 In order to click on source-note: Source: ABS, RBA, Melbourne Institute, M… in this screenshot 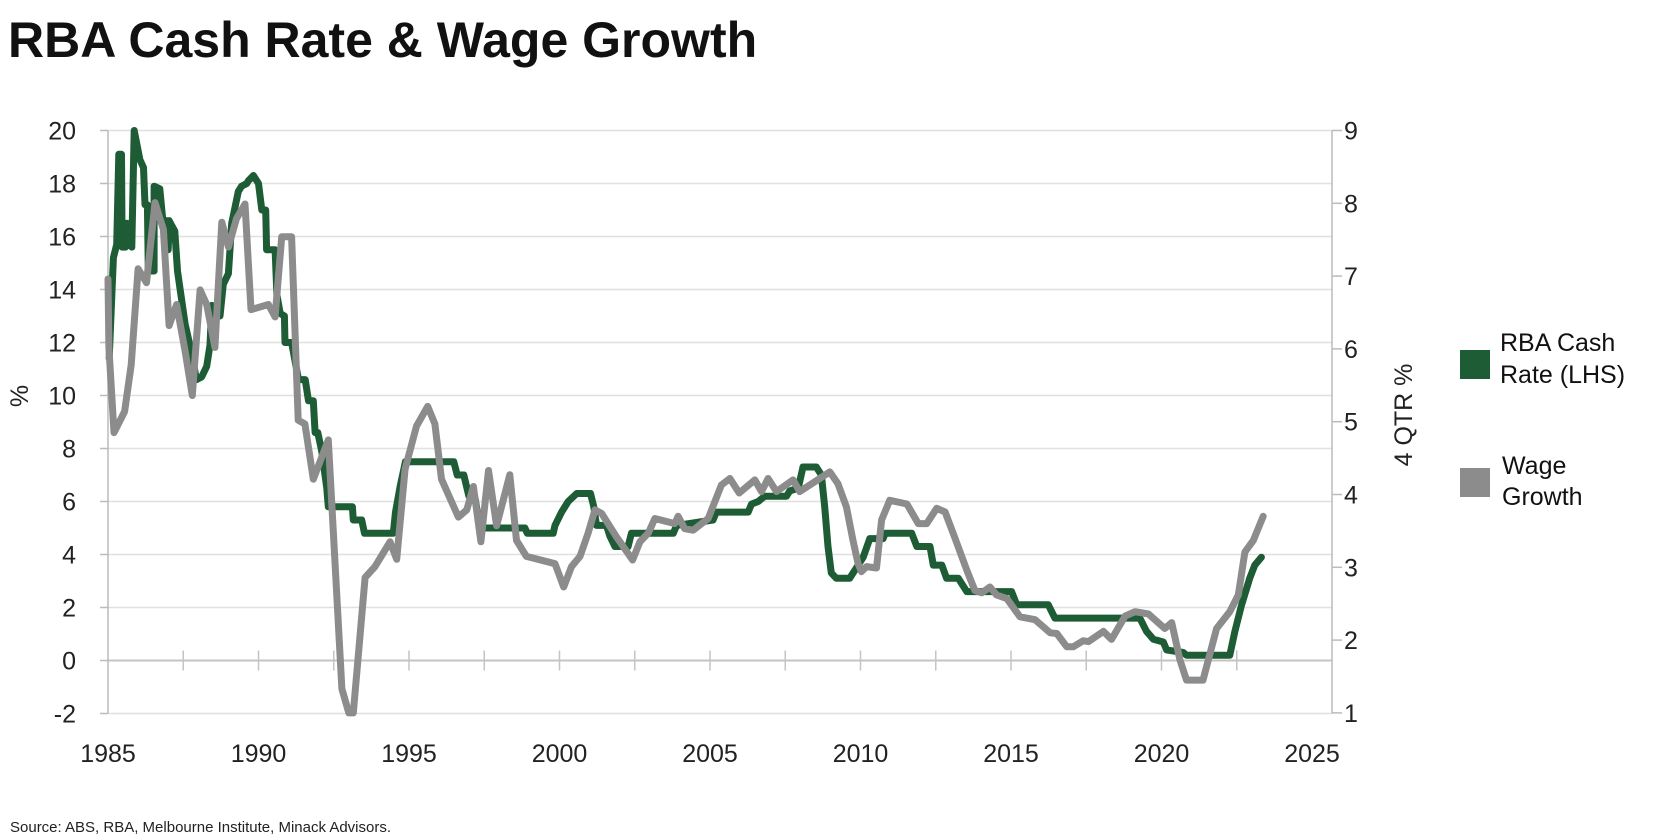, I will do `click(200, 827)`.